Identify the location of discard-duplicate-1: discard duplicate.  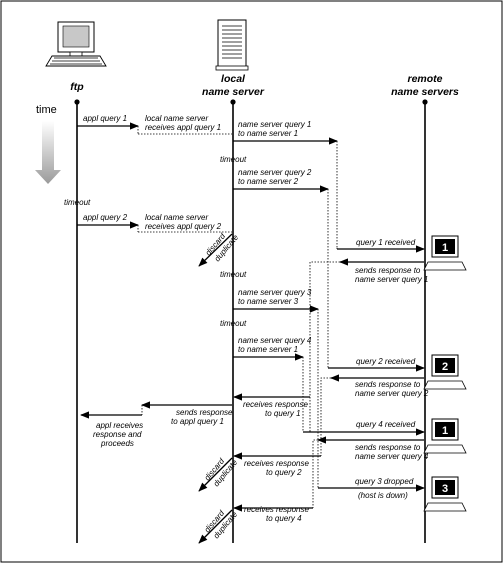
(219, 249).